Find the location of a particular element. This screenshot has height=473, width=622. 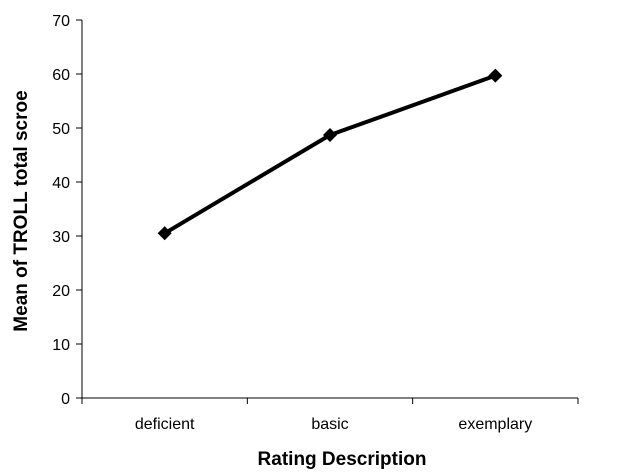

y-tick-label: 60 is located at coordinates (61, 75).